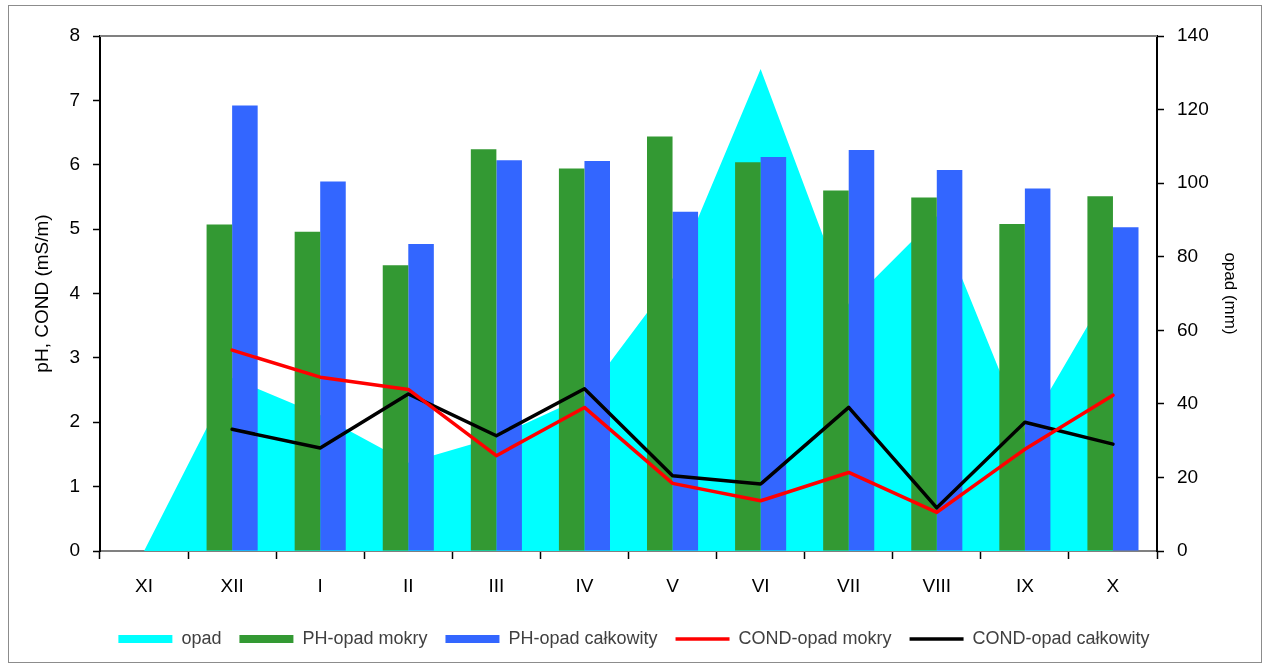  I want to click on x-tick-label: I, so click(320, 585).